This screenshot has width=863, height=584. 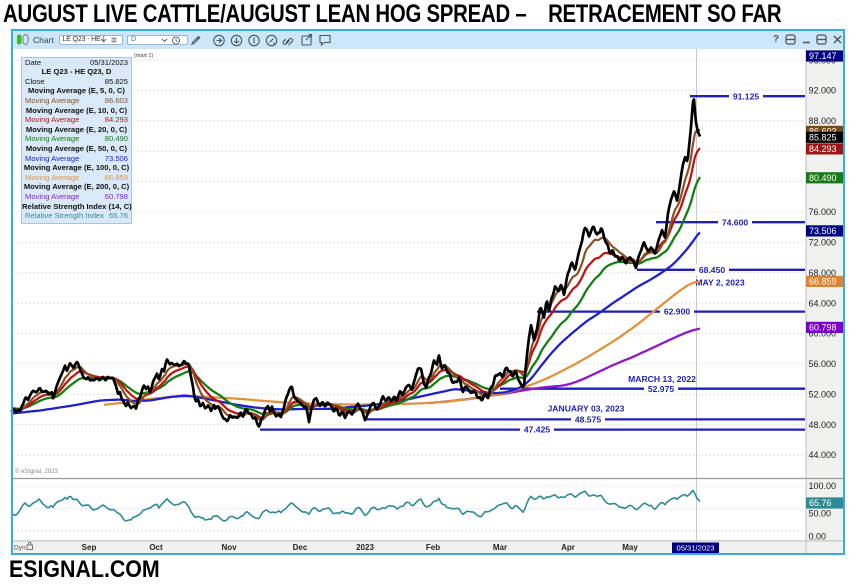 I want to click on svg-text: 0.00, so click(x=818, y=537).